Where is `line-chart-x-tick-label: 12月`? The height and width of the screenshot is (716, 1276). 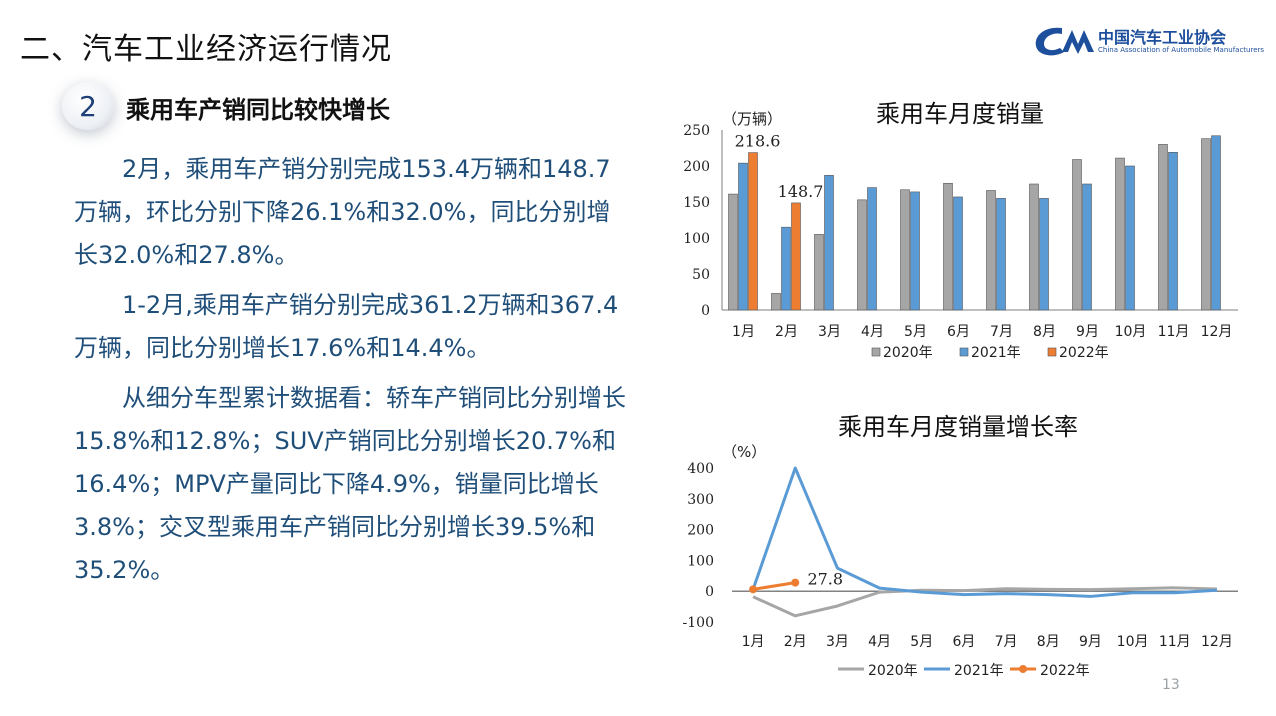 line-chart-x-tick-label: 12月 is located at coordinates (1217, 642).